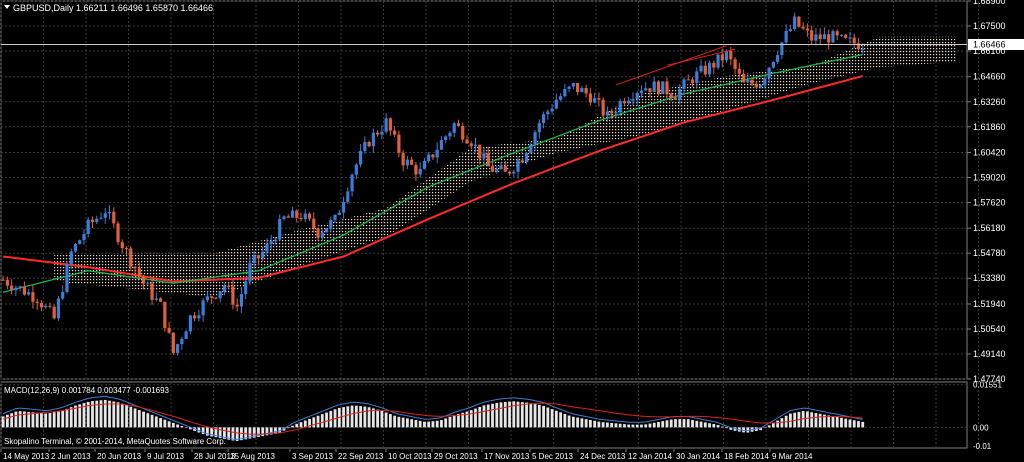 The image size is (1024, 462). What do you see at coordinates (989, 253) in the screenshot?
I see `price-tick-label: 1.54780` at bounding box center [989, 253].